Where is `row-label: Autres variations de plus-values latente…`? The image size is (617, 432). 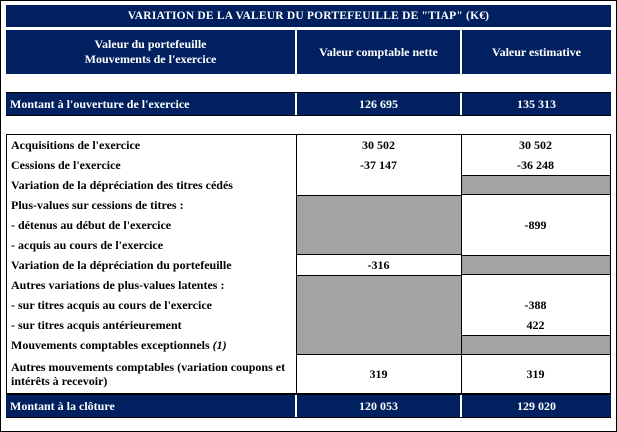
row-label: Autres variations de plus-values latente… is located at coordinates (118, 284).